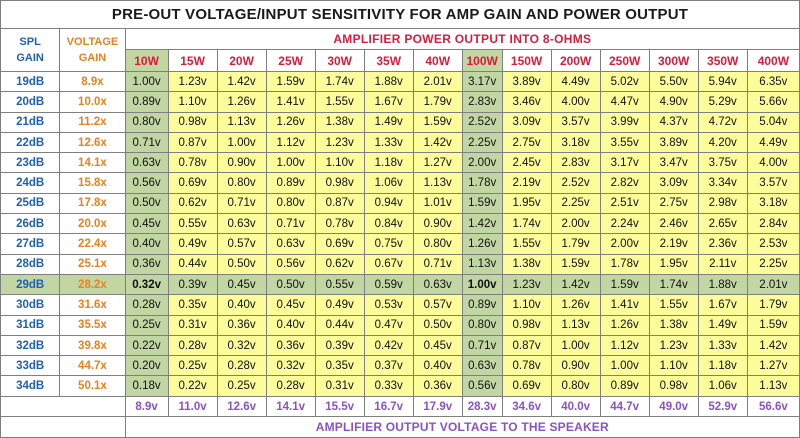 The width and height of the screenshot is (800, 438). What do you see at coordinates (773, 122) in the screenshot?
I see `voltage-cell: 5.04v` at bounding box center [773, 122].